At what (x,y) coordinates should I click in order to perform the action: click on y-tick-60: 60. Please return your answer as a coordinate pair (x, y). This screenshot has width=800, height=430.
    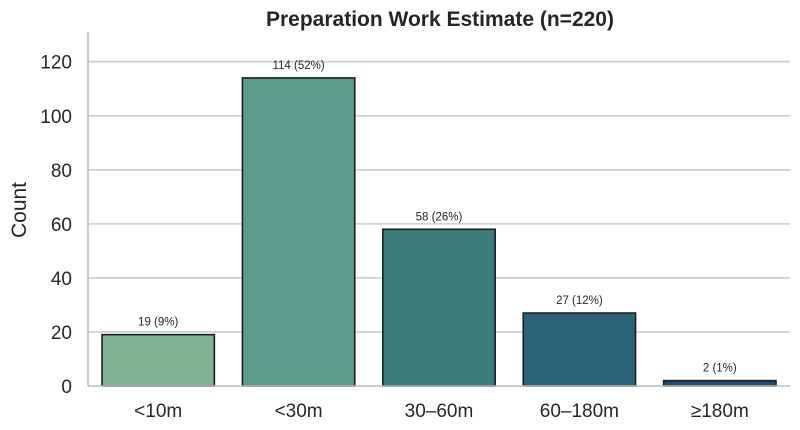
    Looking at the image, I should click on (61, 225).